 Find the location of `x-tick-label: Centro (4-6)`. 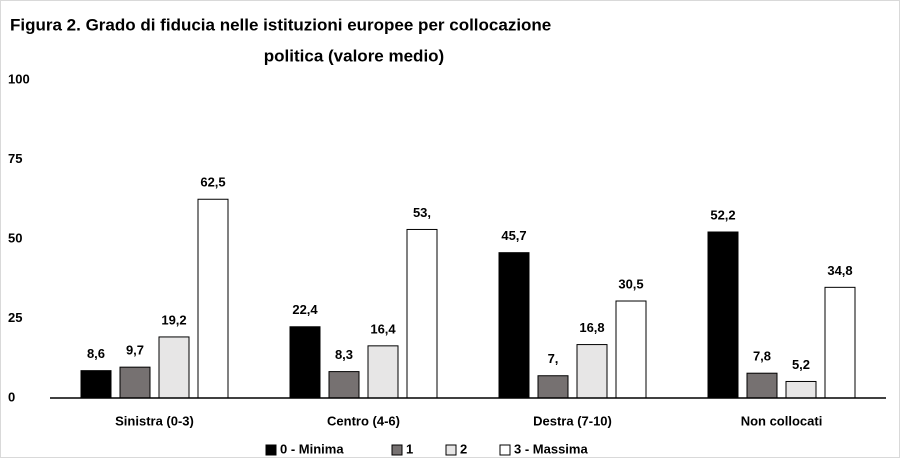

x-tick-label: Centro (4-6) is located at coordinates (363, 420).